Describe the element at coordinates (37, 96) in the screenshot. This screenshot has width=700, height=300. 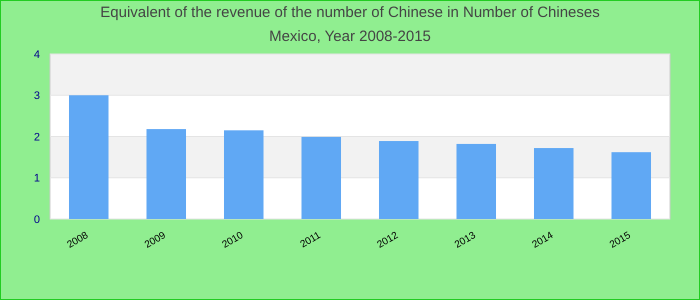
I see `y-tick-label: 3` at that location.